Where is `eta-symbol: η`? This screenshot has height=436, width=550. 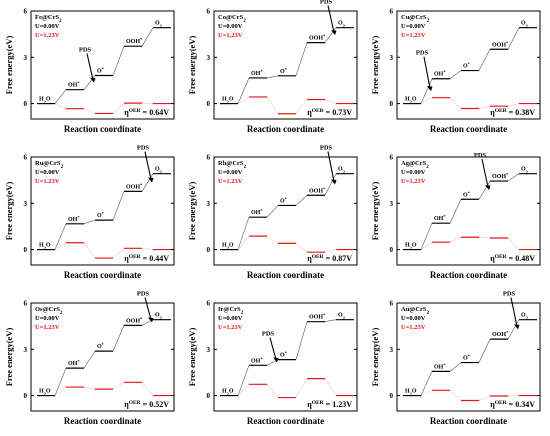
eta-symbol: η is located at coordinates (126, 112).